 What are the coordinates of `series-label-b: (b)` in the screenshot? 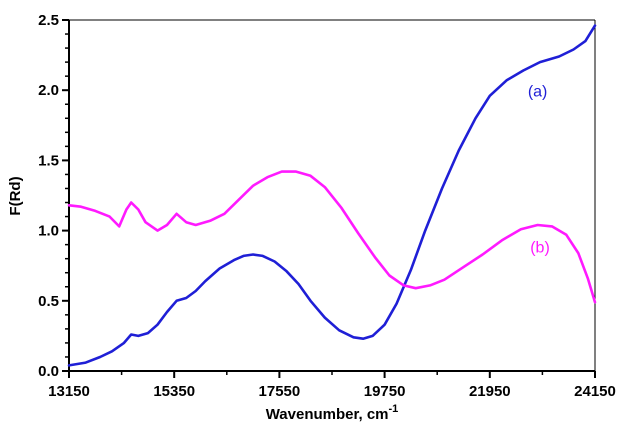 It's located at (540, 247).